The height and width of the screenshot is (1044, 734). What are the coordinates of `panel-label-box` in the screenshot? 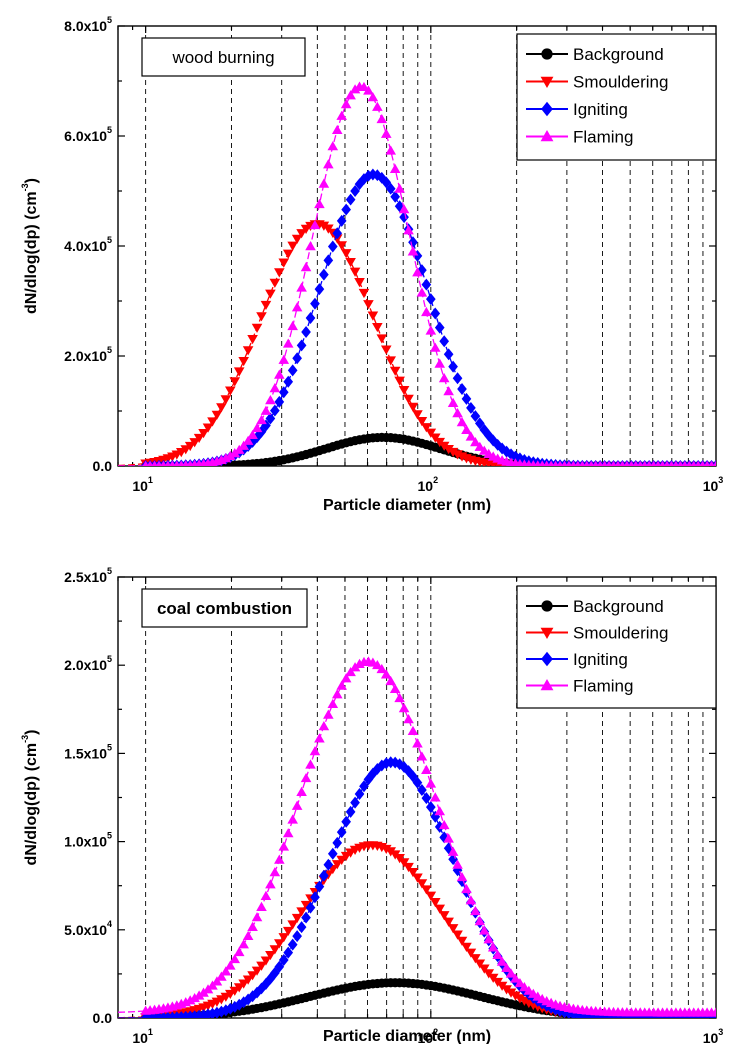 It's located at (224, 608).